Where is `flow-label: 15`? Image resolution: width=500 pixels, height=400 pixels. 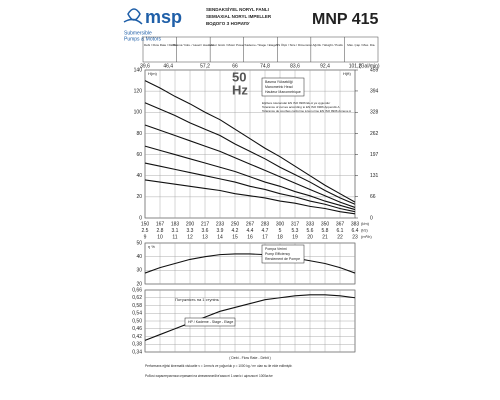 flow-label: 15 is located at coordinates (235, 237).